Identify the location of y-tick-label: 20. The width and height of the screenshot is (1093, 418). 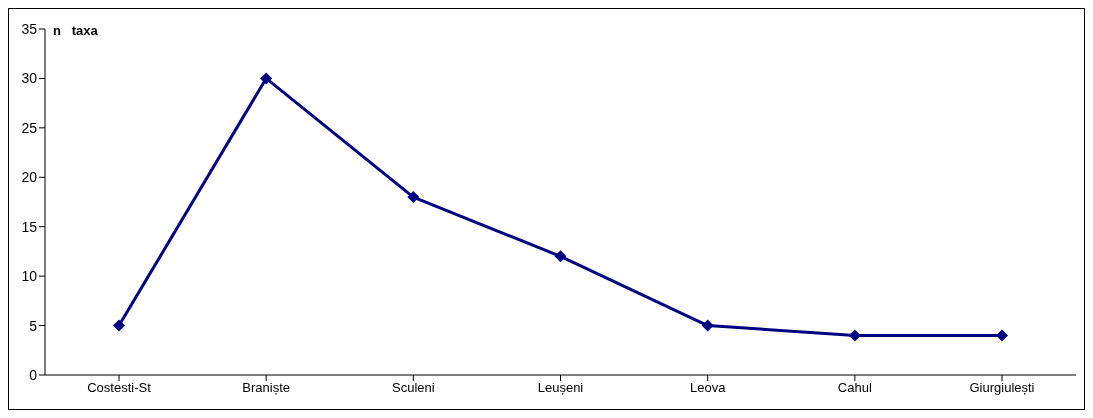
(29, 177).